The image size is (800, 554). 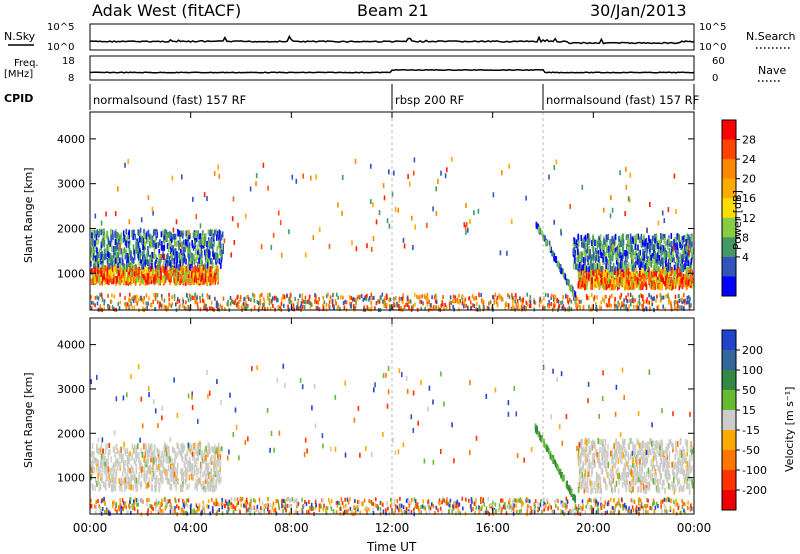 I want to click on nsky-tick-top: 10^5, so click(x=60, y=27).